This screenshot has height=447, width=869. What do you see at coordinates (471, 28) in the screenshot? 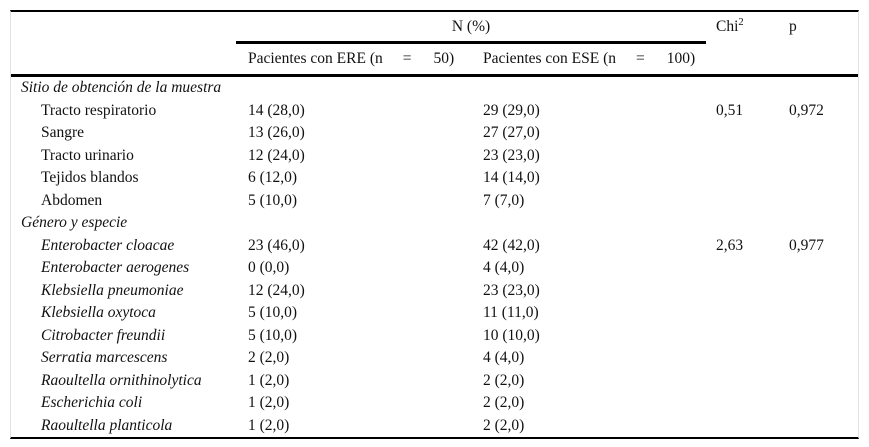
I see `n-percent-header: N (%)` at bounding box center [471, 28].